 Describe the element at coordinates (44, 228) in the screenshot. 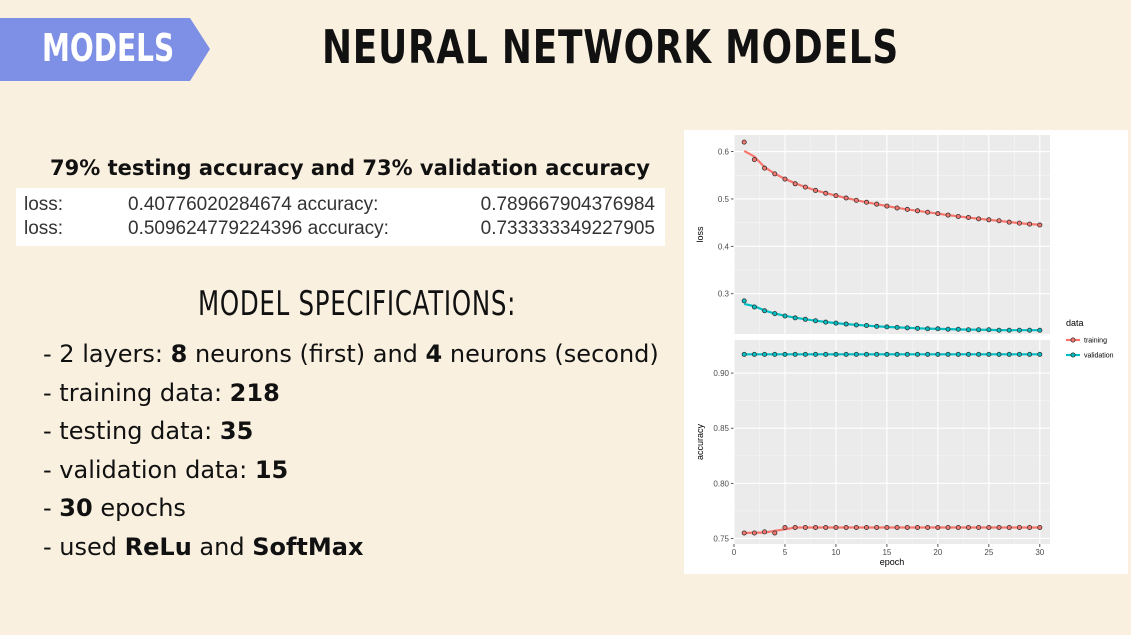

I see `metric-label: loss:` at that location.